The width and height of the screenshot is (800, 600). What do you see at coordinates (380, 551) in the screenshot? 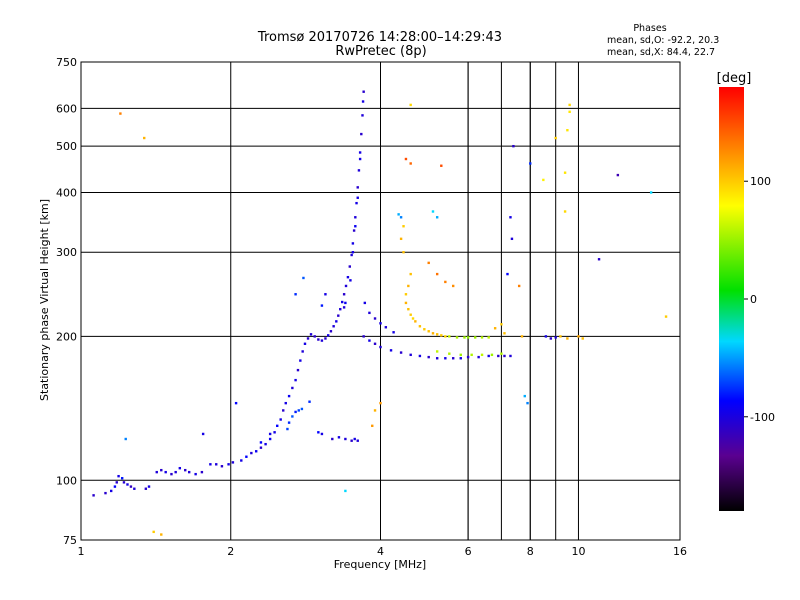
I see `x-tick-label: 4` at bounding box center [380, 551].